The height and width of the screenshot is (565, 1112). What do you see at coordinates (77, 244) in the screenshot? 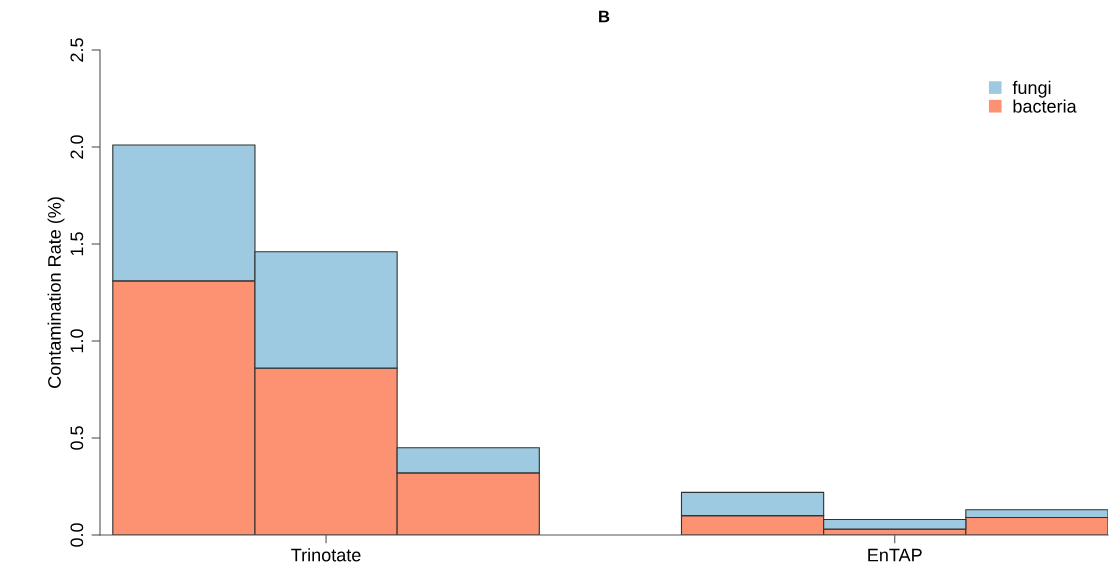
I see `y-tick-label: 1.5` at bounding box center [77, 244].